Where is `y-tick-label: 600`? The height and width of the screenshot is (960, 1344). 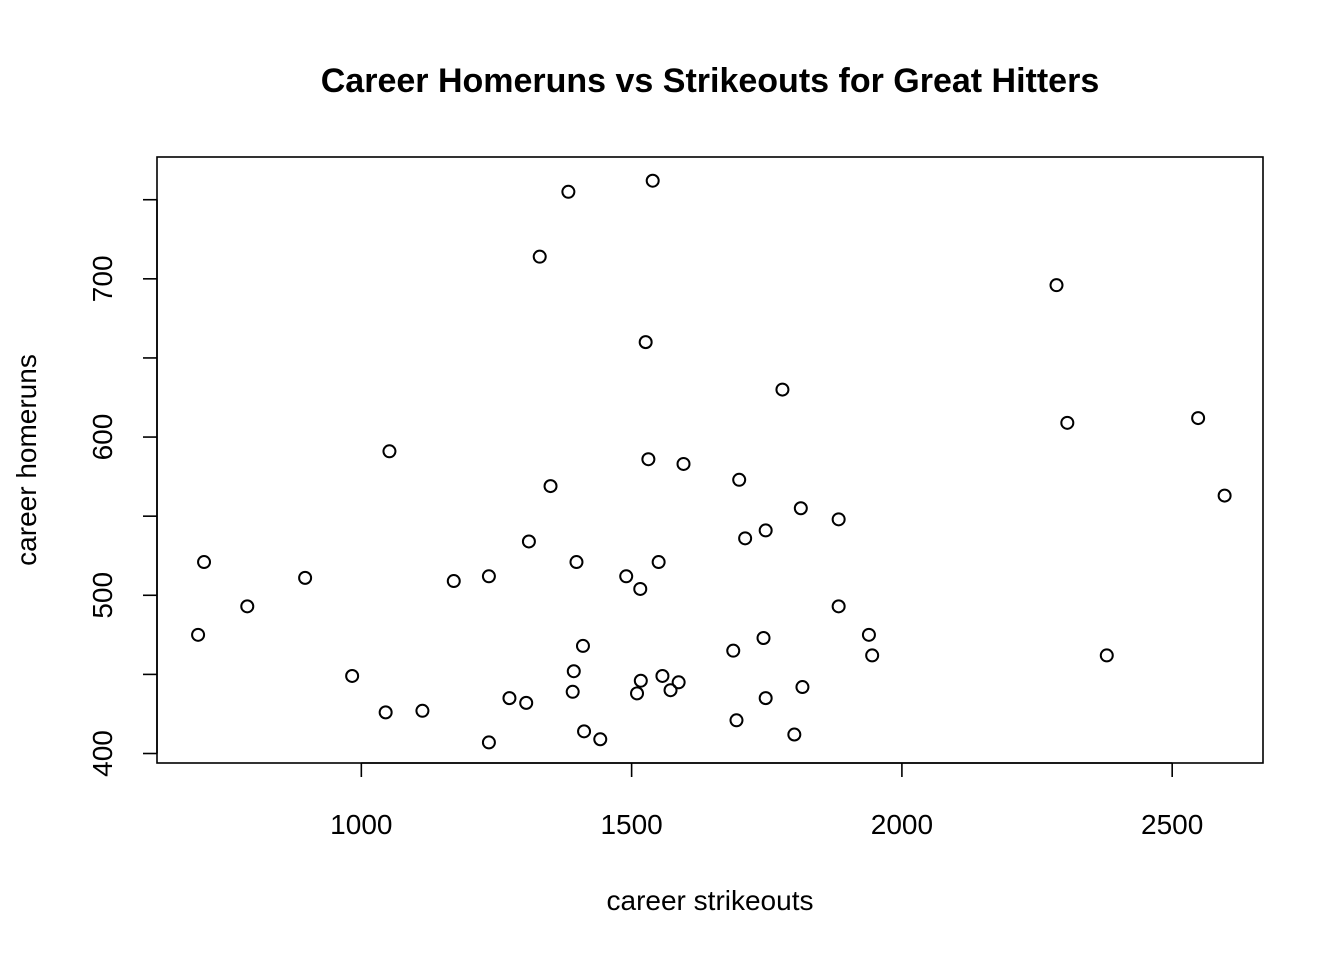
y-tick-label: 600 is located at coordinates (102, 437).